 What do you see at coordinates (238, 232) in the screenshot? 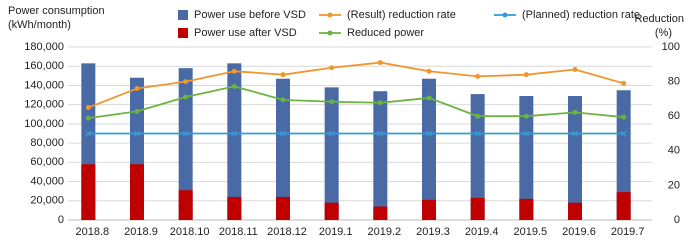
I see `x-tick-label: 2018.11` at bounding box center [238, 232].